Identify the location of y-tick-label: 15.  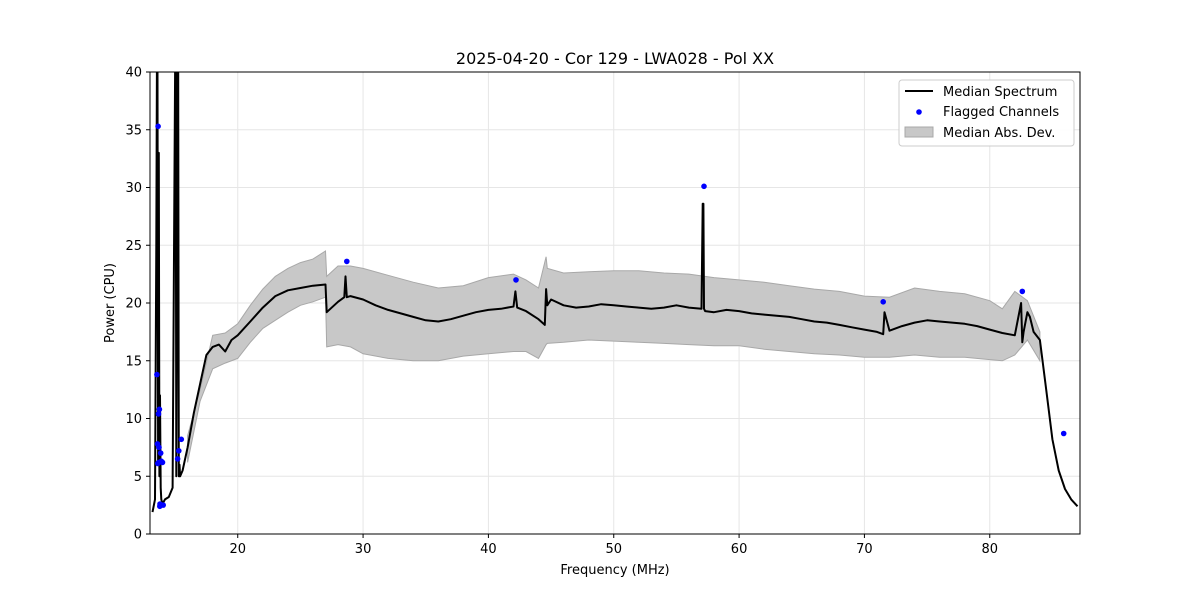
(133, 361).